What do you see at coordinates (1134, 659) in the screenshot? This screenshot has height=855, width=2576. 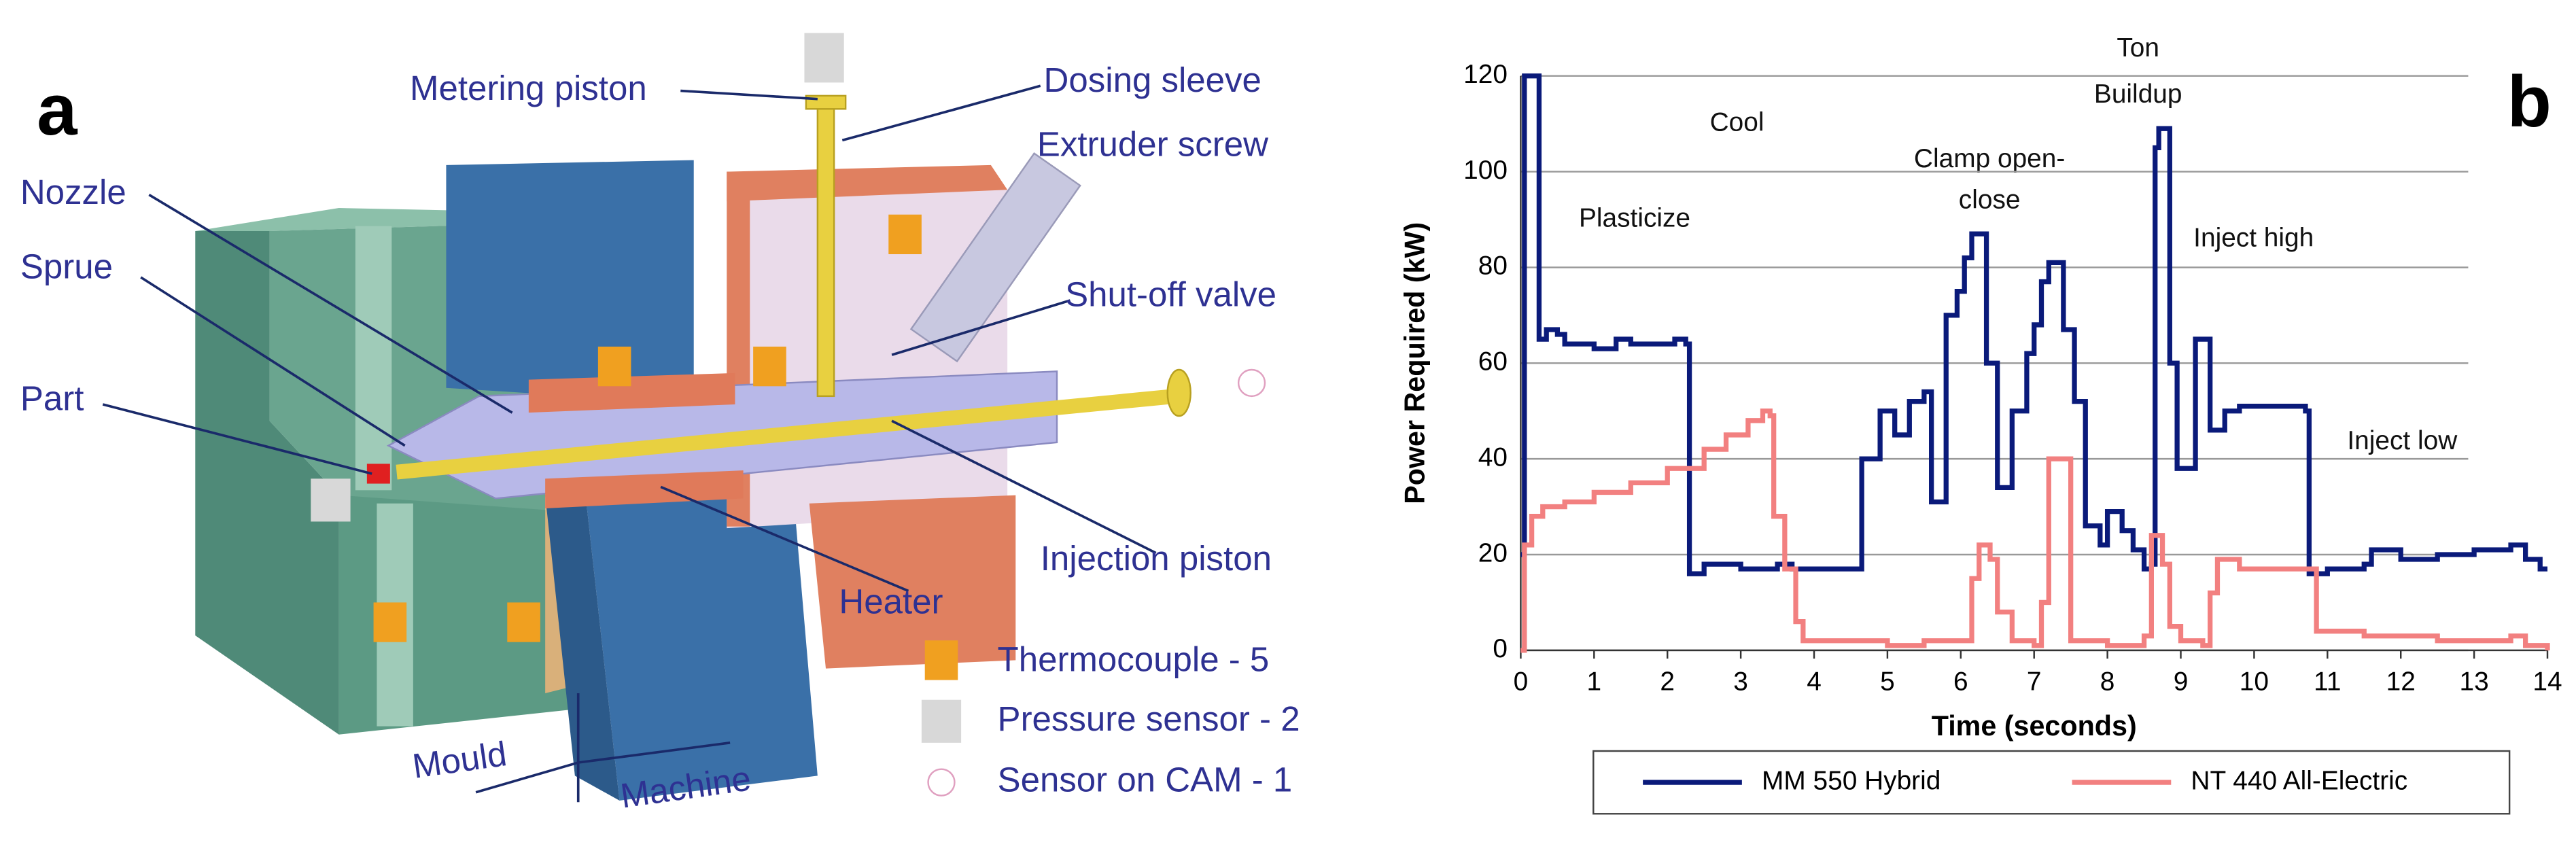 I see `diagram-legend-label: Thermocouple - 5` at bounding box center [1134, 659].